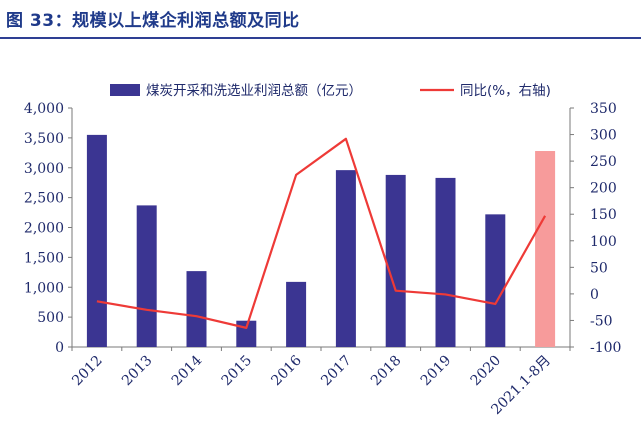 The image size is (641, 439). I want to click on left-tick-label: 2,500, so click(44, 199).